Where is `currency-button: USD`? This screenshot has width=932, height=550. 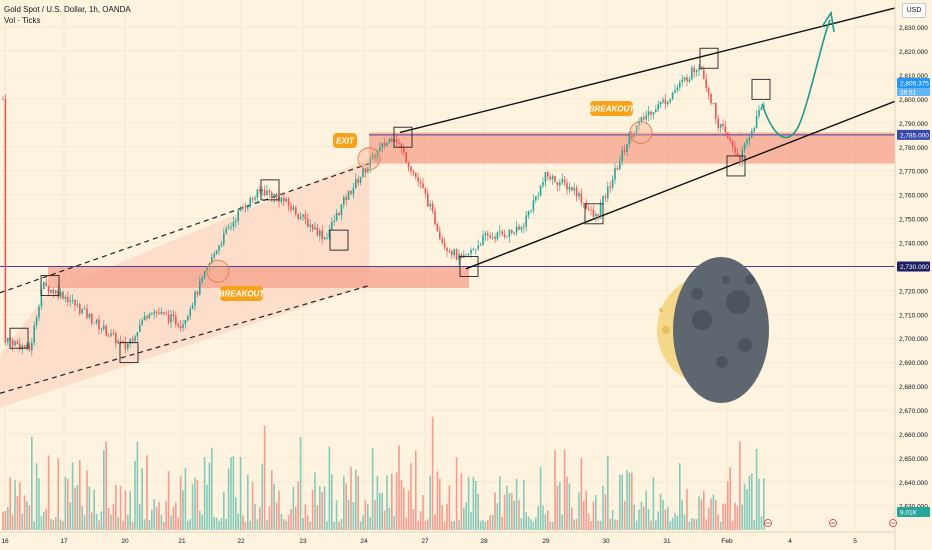 currency-button: USD is located at coordinates (914, 10).